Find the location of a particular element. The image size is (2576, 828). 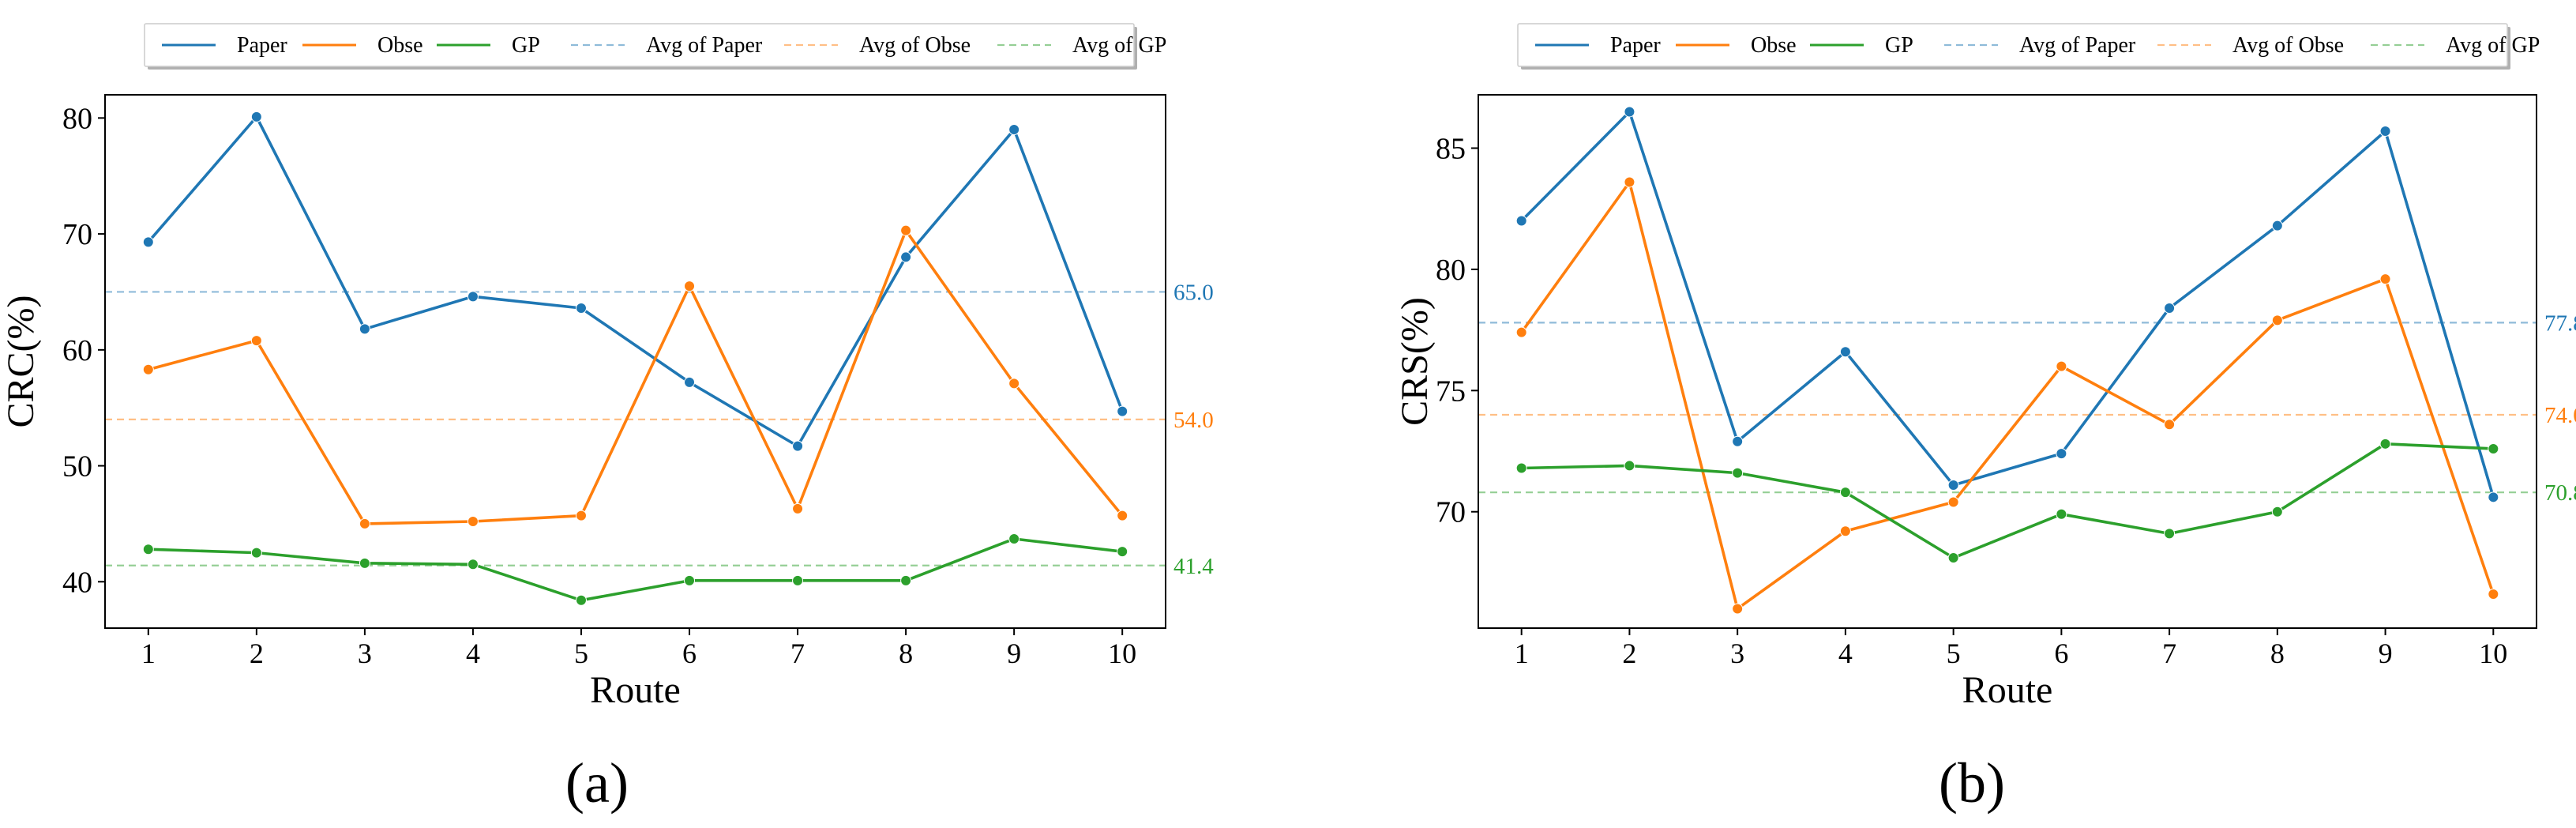

y-tick-label: 60 is located at coordinates (77, 351).